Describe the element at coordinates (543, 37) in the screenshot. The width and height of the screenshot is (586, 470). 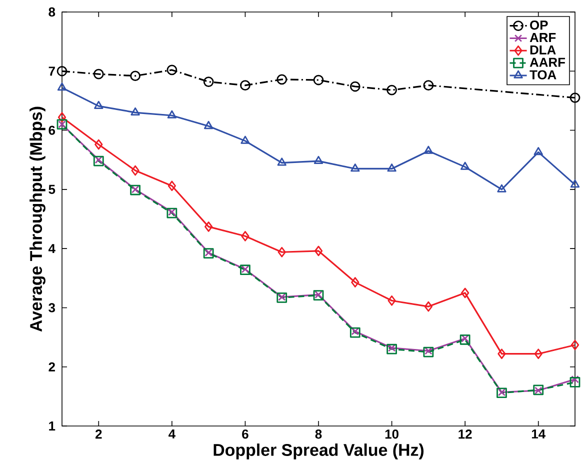
I see `legend-label: ARF` at that location.